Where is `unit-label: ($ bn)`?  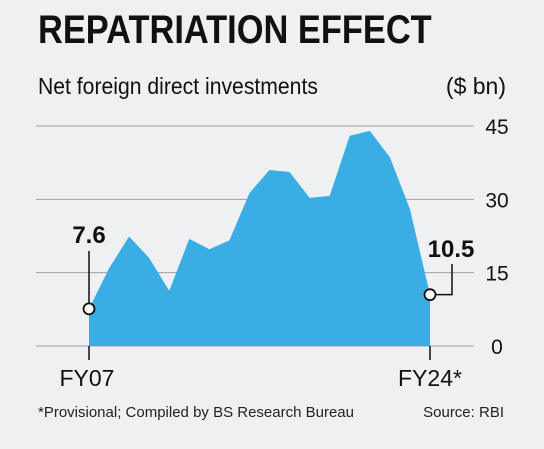 unit-label: ($ bn) is located at coordinates (475, 86).